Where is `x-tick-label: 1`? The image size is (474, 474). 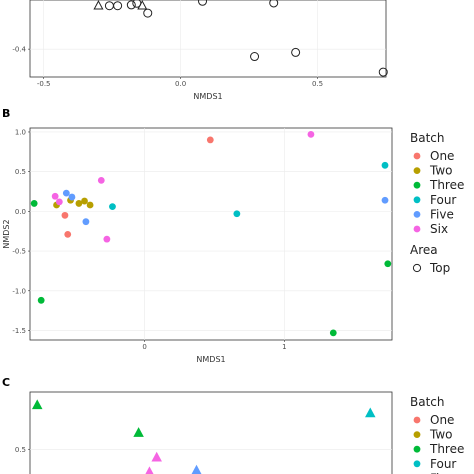 x-tick-label: 1 is located at coordinates (284, 347).